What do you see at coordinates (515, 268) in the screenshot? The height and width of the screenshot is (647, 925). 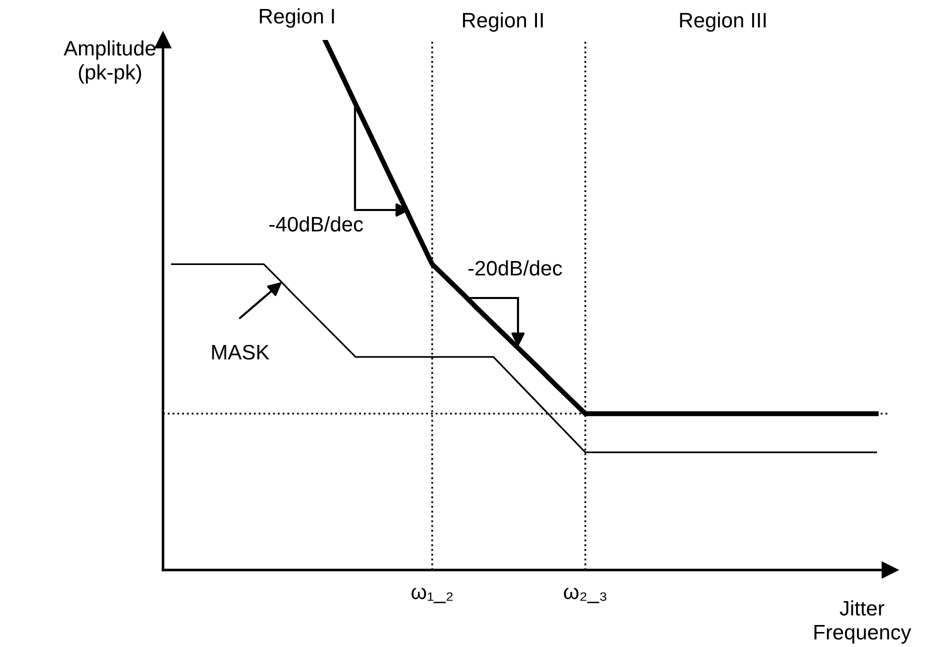 I see `annotation: -20dB/dec` at bounding box center [515, 268].